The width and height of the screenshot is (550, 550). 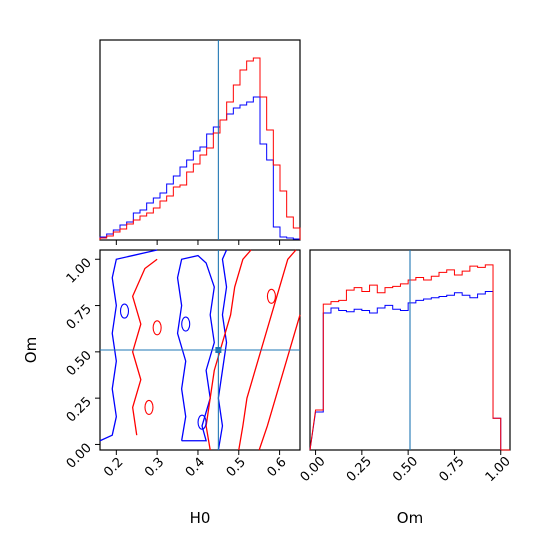 What do you see at coordinates (410, 518) in the screenshot?
I see `x-axis-title-om: Om` at bounding box center [410, 518].